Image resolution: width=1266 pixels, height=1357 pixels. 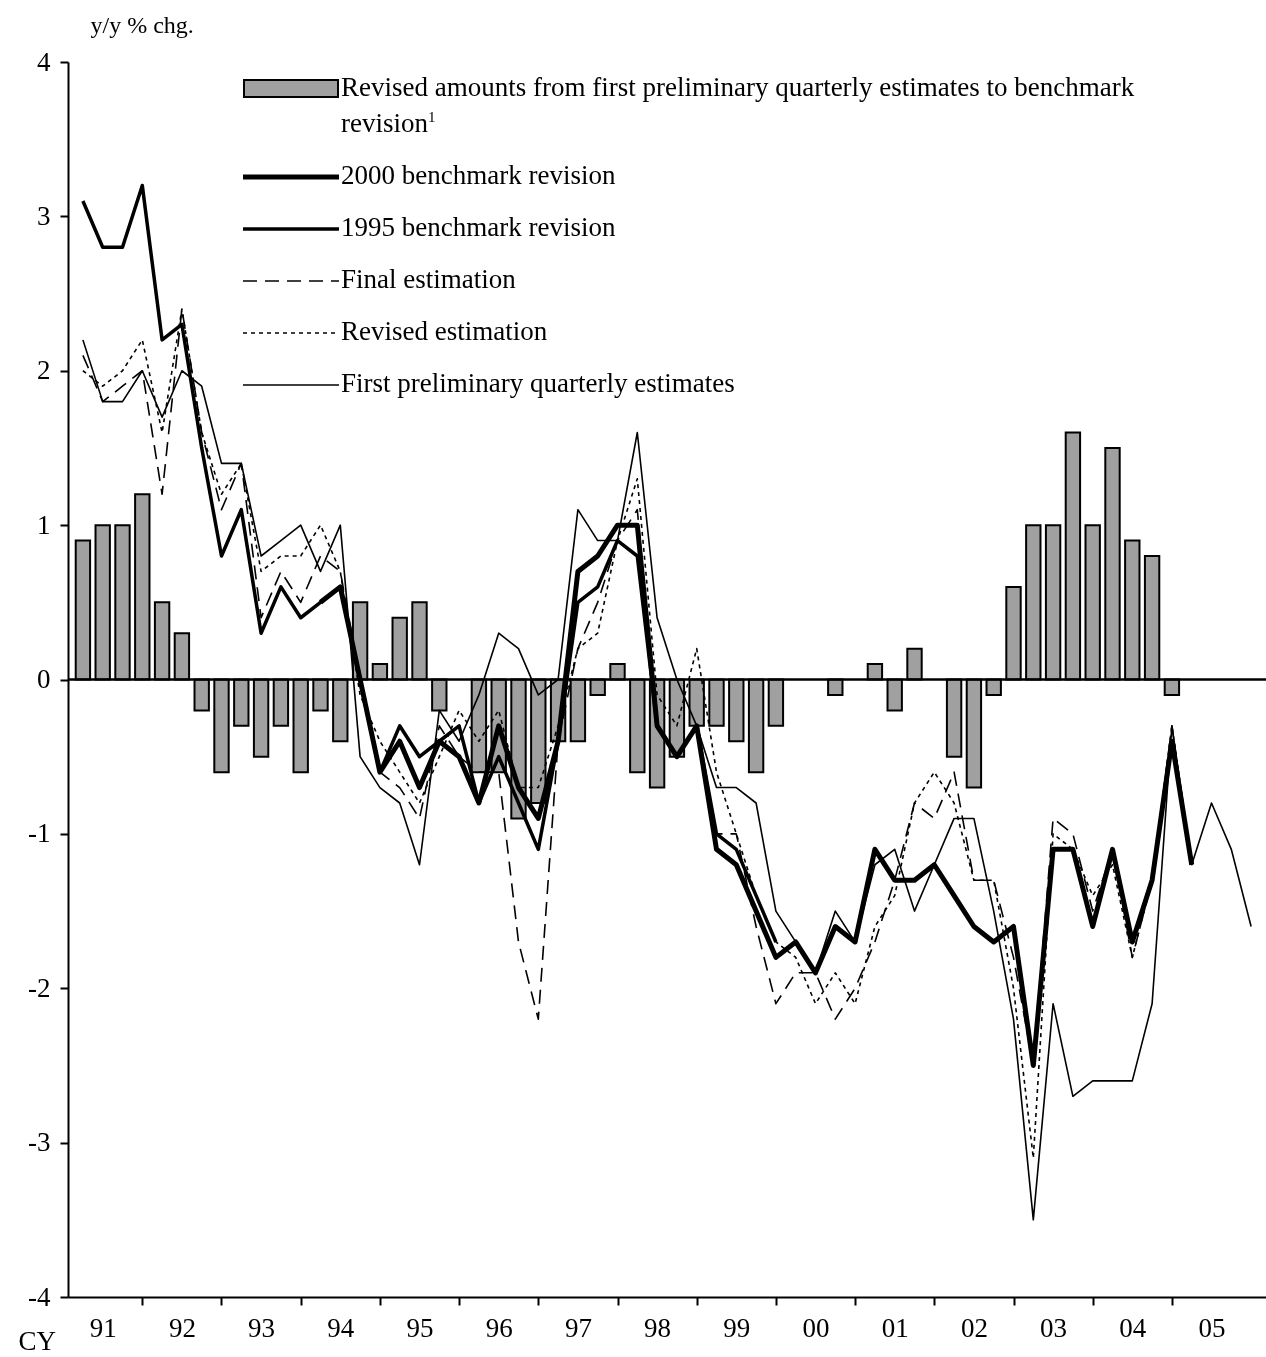 What do you see at coordinates (39, 1296) in the screenshot?
I see `y-tick-label: -4` at bounding box center [39, 1296].